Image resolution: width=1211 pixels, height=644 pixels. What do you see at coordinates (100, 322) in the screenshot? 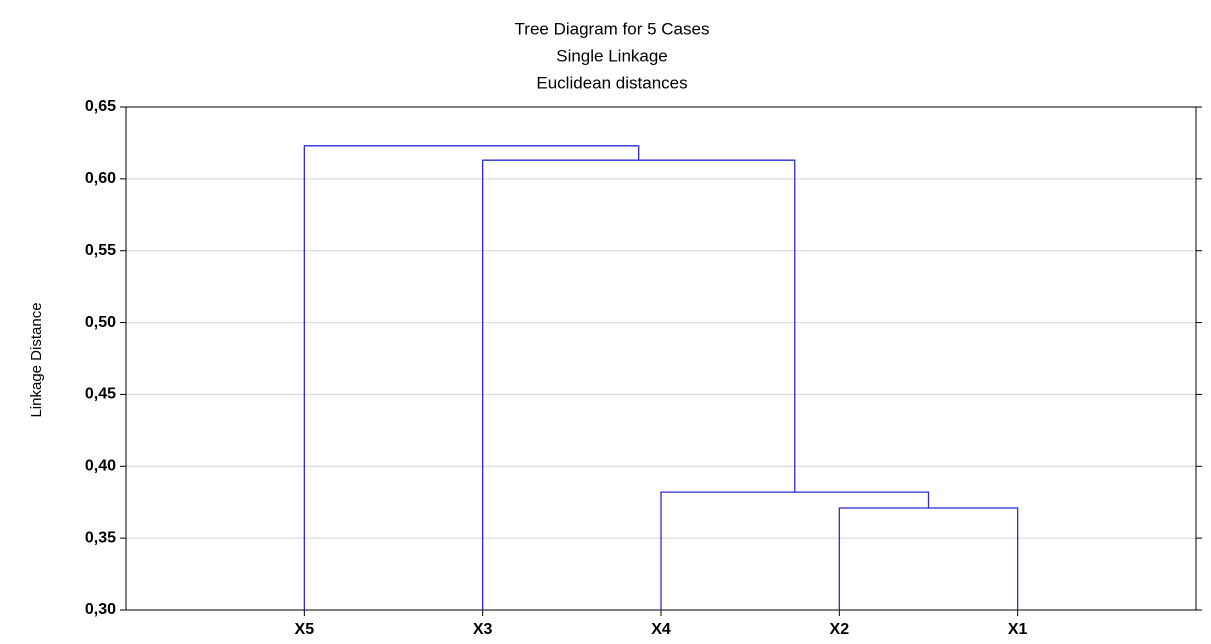
I see `y-tick-label: 0,50` at bounding box center [100, 322].